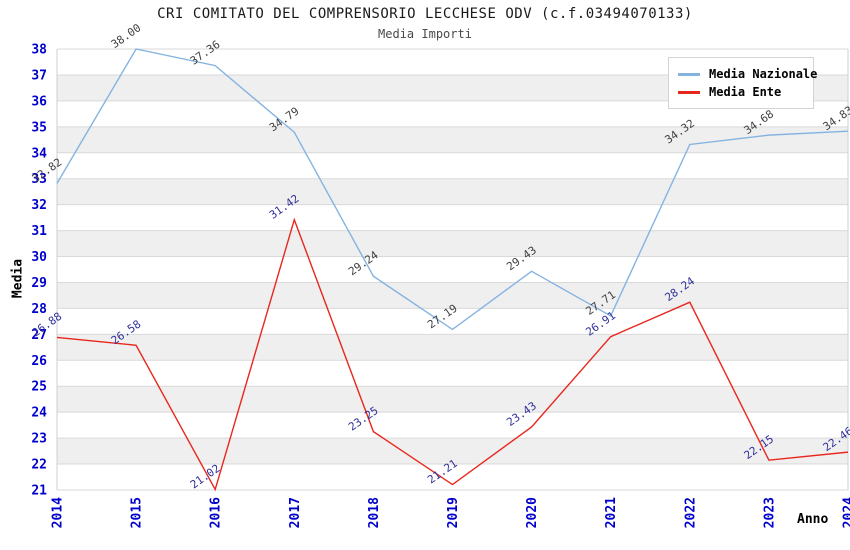  I want to click on y-tick-label: 30, so click(39, 257).